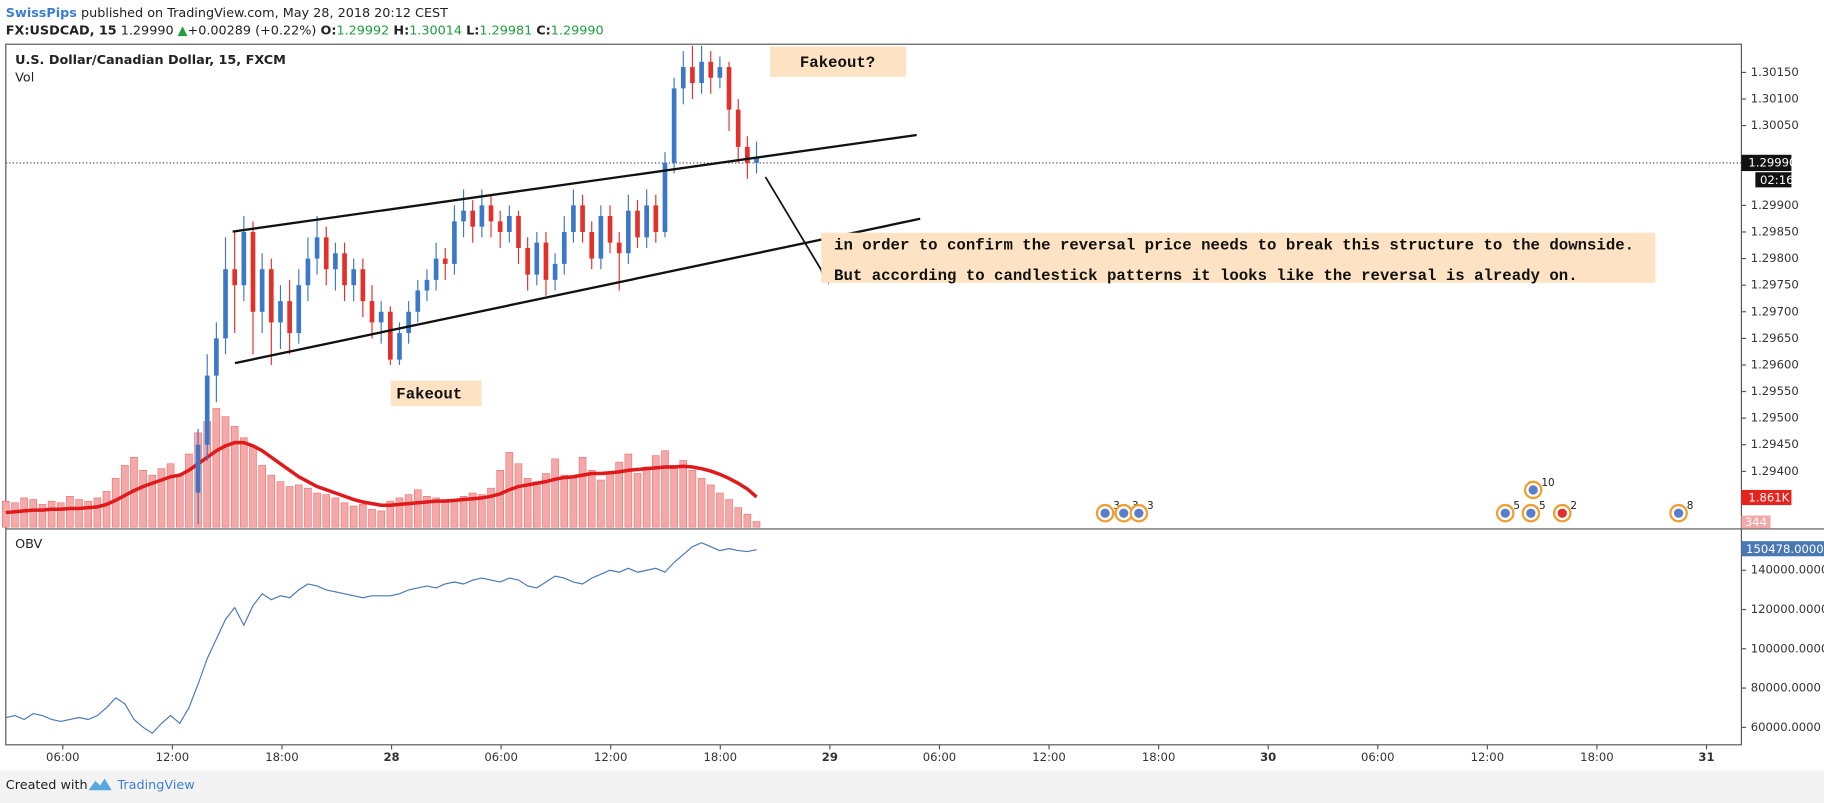 This screenshot has height=803, width=1824. Describe the element at coordinates (1775, 418) in the screenshot. I see `y-tick-label: 1.29500` at that location.